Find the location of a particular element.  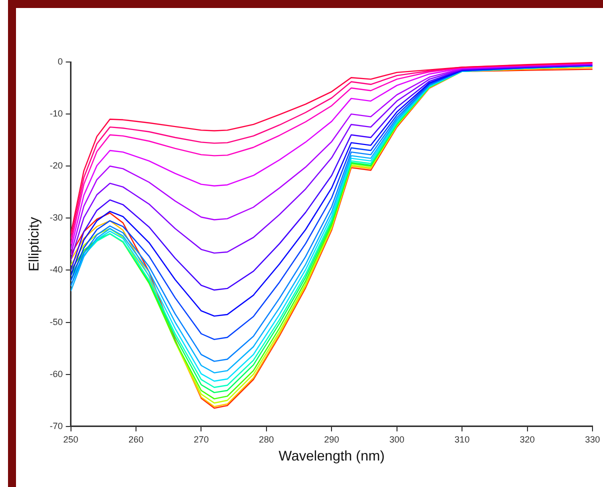

x-tick-label: 270 is located at coordinates (201, 439).